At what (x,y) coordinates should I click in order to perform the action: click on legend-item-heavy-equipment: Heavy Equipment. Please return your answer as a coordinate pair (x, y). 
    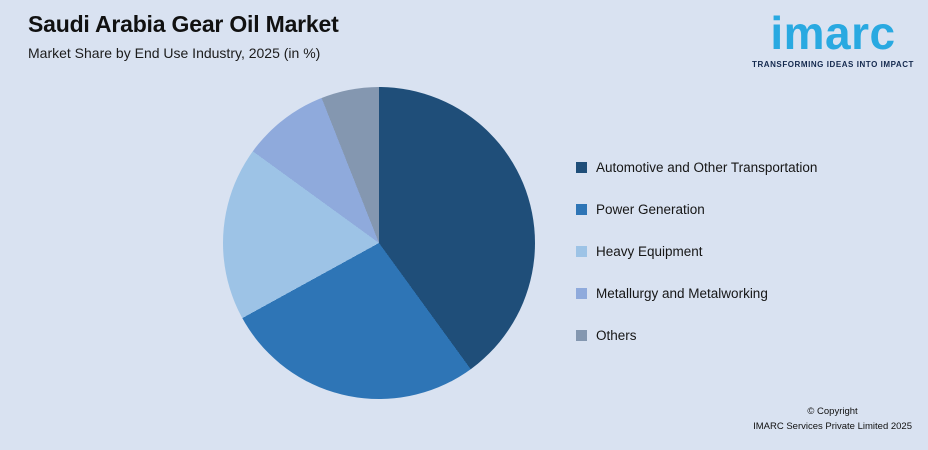
    Looking at the image, I should click on (696, 251).